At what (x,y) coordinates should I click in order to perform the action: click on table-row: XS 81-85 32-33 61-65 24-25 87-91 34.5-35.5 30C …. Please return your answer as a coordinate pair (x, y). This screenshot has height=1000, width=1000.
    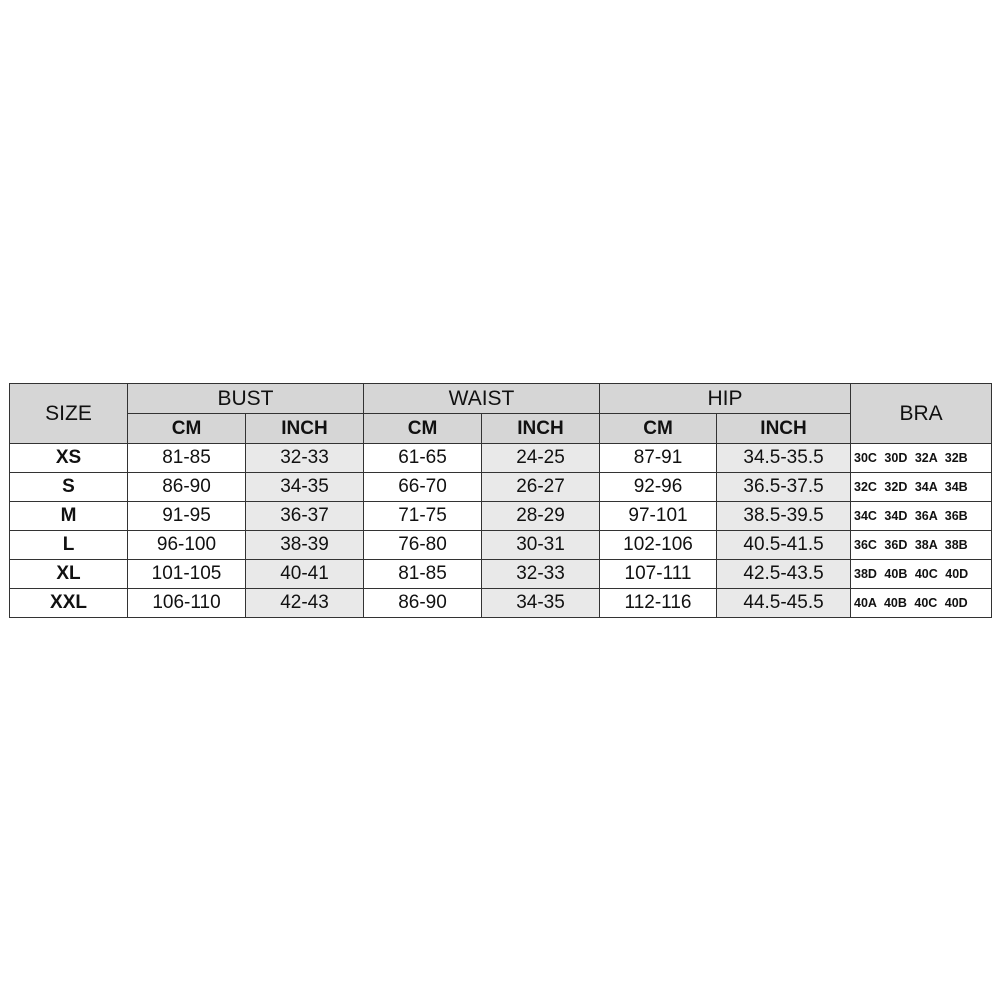
    Looking at the image, I should click on (501, 458).